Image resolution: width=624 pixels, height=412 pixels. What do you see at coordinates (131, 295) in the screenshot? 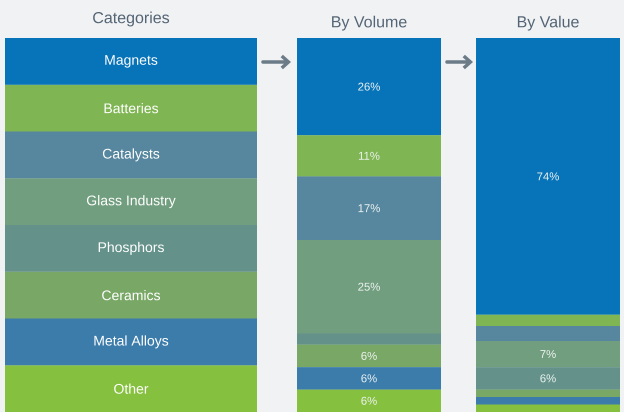
I see `text: Ceramics` at bounding box center [131, 295].